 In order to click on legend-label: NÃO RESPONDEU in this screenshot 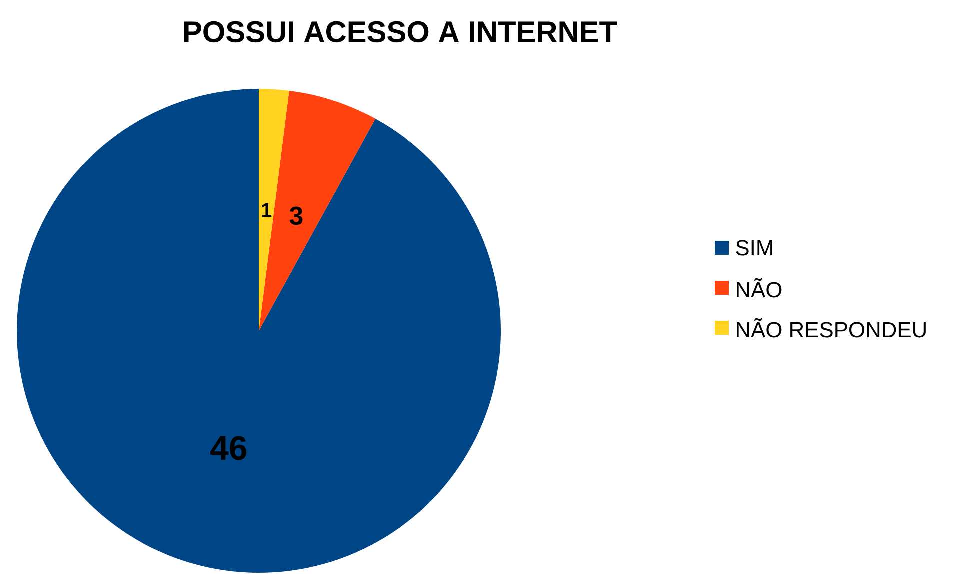, I will do `click(831, 328)`.